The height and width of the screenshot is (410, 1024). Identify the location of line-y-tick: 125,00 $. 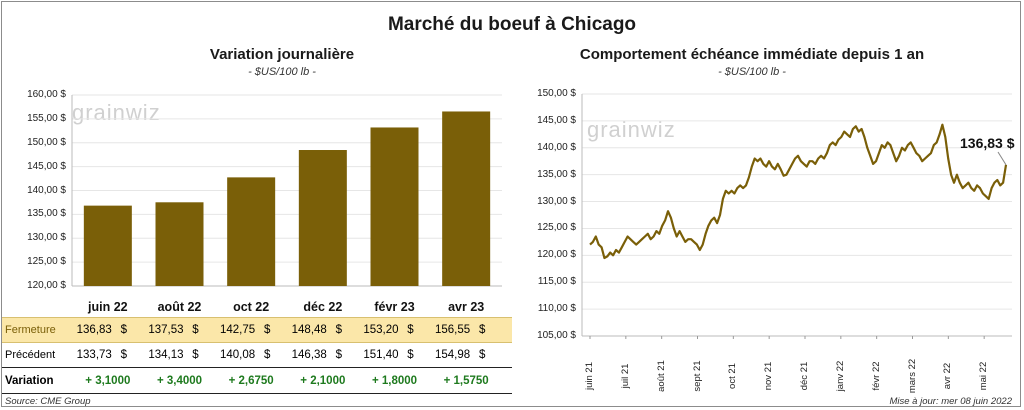
(556, 228).